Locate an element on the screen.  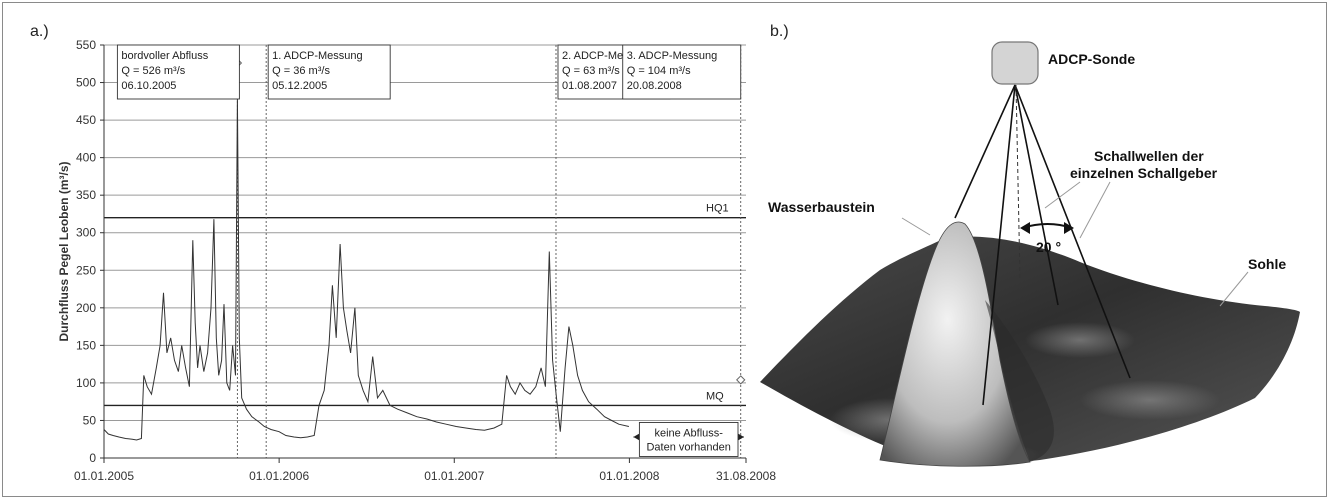
y-tick-label: 550 is located at coordinates (86, 45).